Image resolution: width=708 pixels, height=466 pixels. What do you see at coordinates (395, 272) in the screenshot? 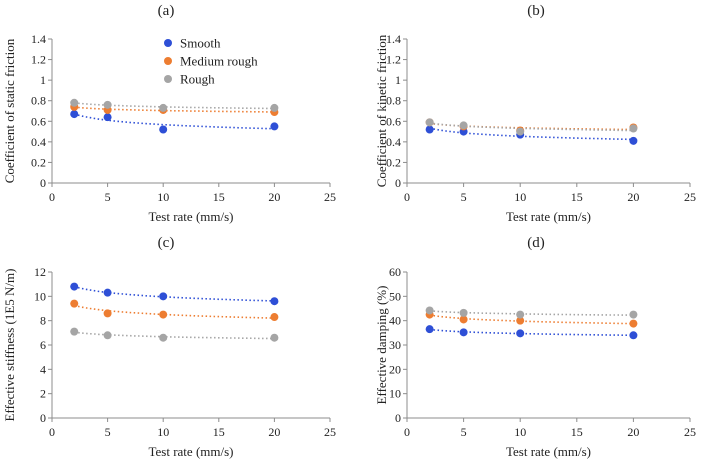
I see `y-tick-label: 60` at bounding box center [395, 272].